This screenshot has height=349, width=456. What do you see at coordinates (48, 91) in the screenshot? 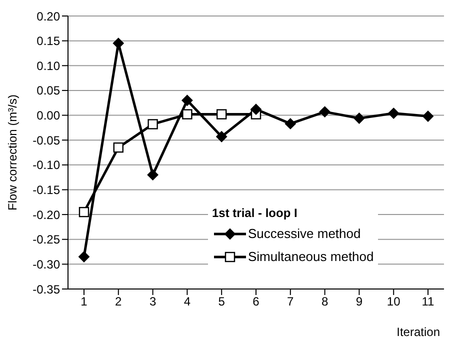
I see `y-tick-label: 0.05` at bounding box center [48, 91].